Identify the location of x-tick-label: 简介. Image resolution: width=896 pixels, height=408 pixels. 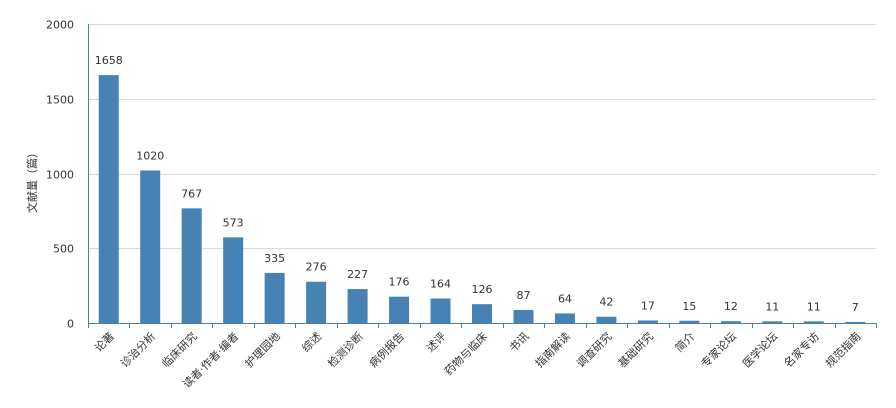
(684, 341).